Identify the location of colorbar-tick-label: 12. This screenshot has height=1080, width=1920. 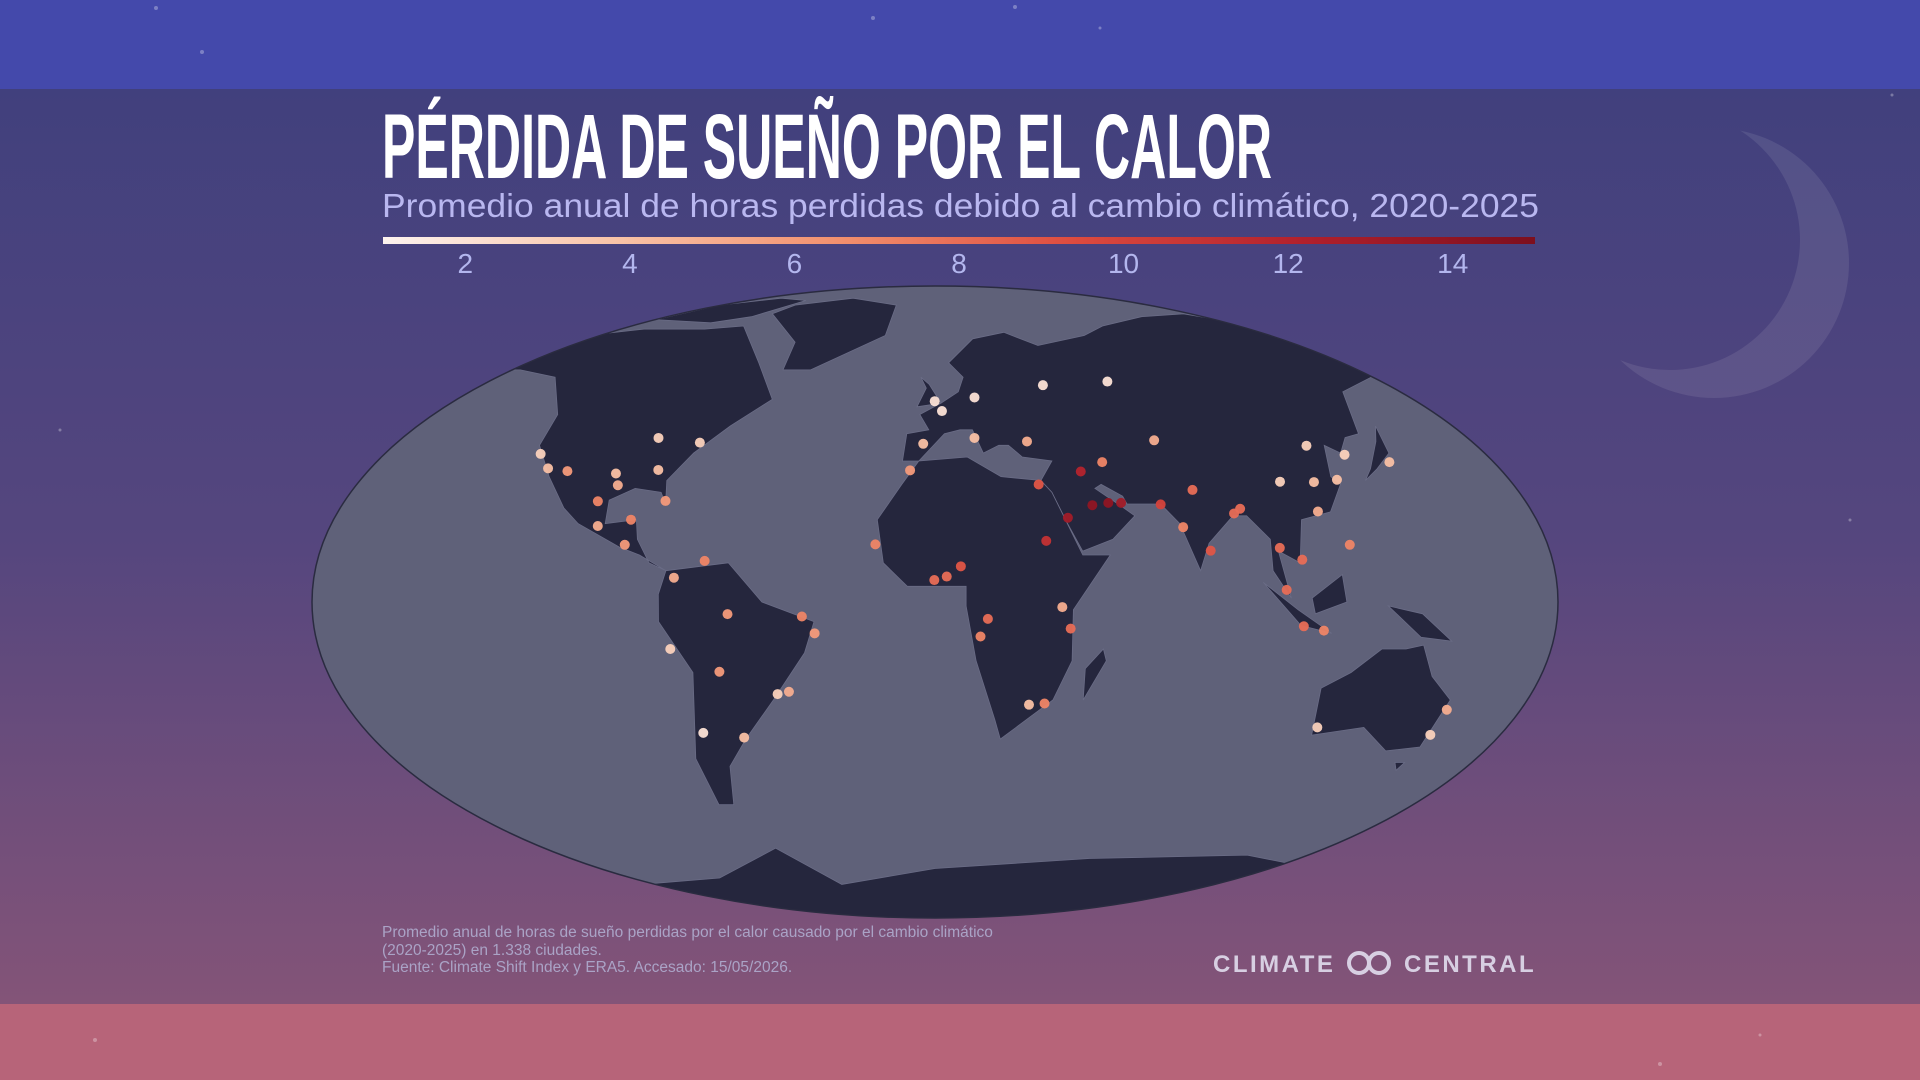
(1288, 263).